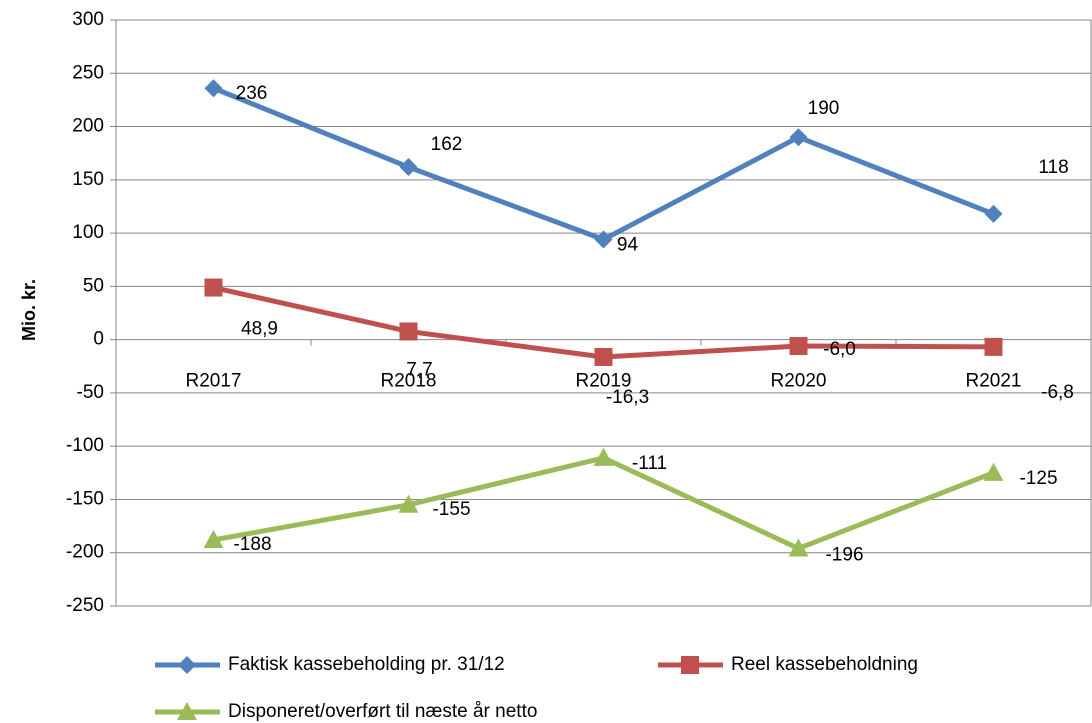 This screenshot has width=1092, height=723. What do you see at coordinates (29, 310) in the screenshot?
I see `y-axis-label: Mio. kr.` at bounding box center [29, 310].